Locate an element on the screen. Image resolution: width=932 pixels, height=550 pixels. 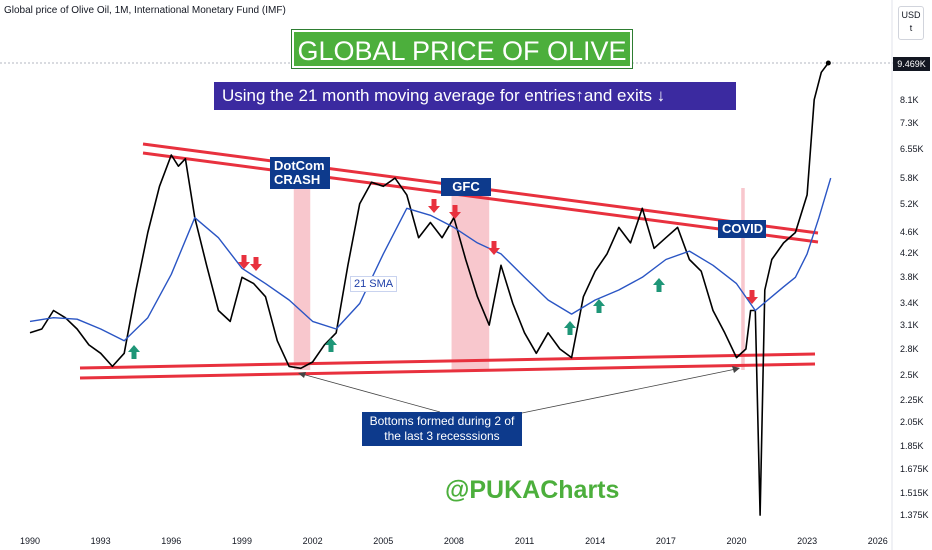
y-tick-label: 1.515K is located at coordinates (914, 493).